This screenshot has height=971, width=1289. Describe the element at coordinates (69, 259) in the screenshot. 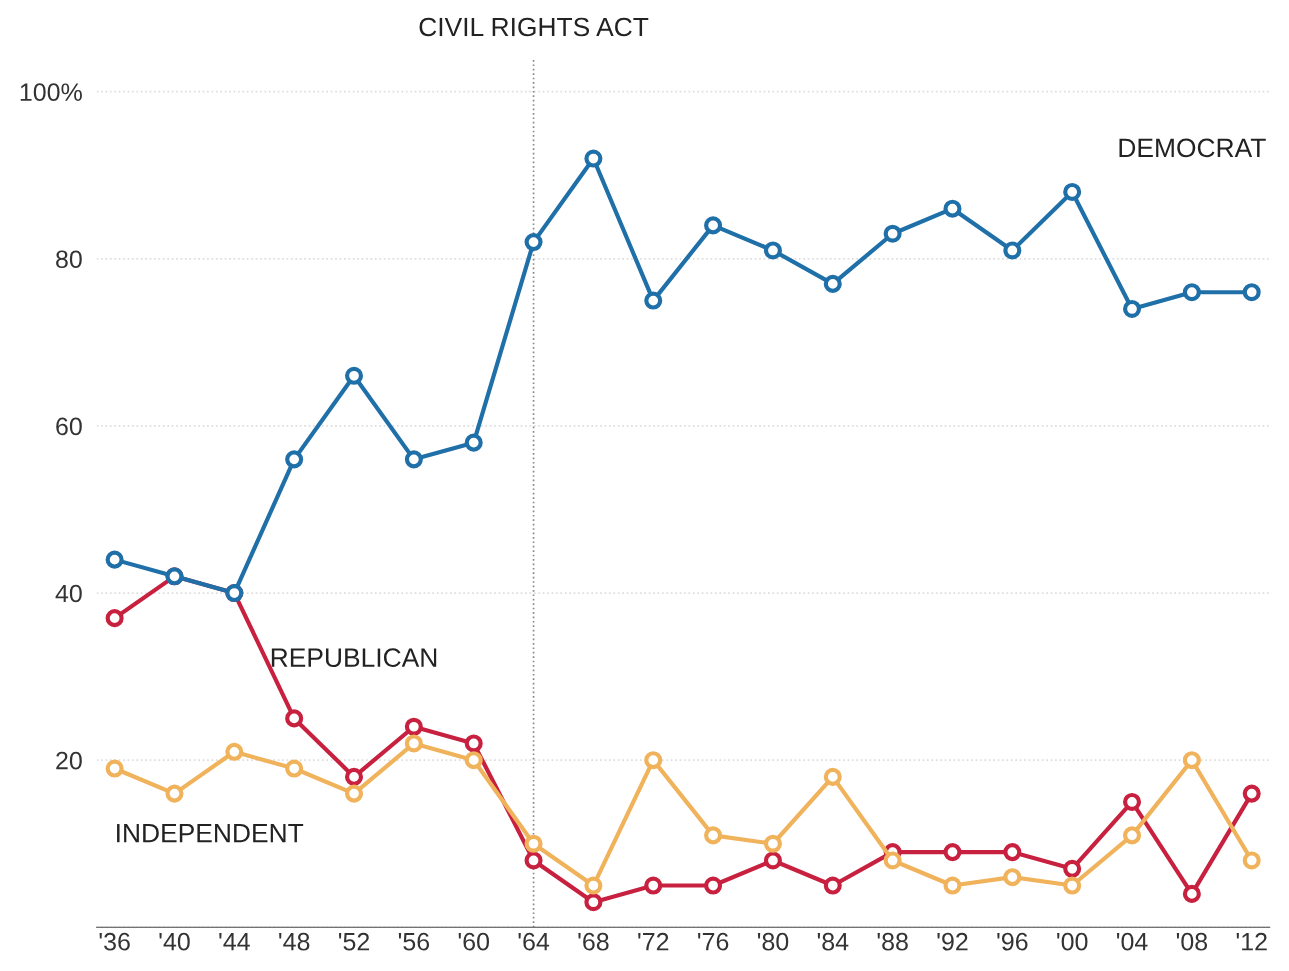

I see `y-tick-label: 80` at that location.